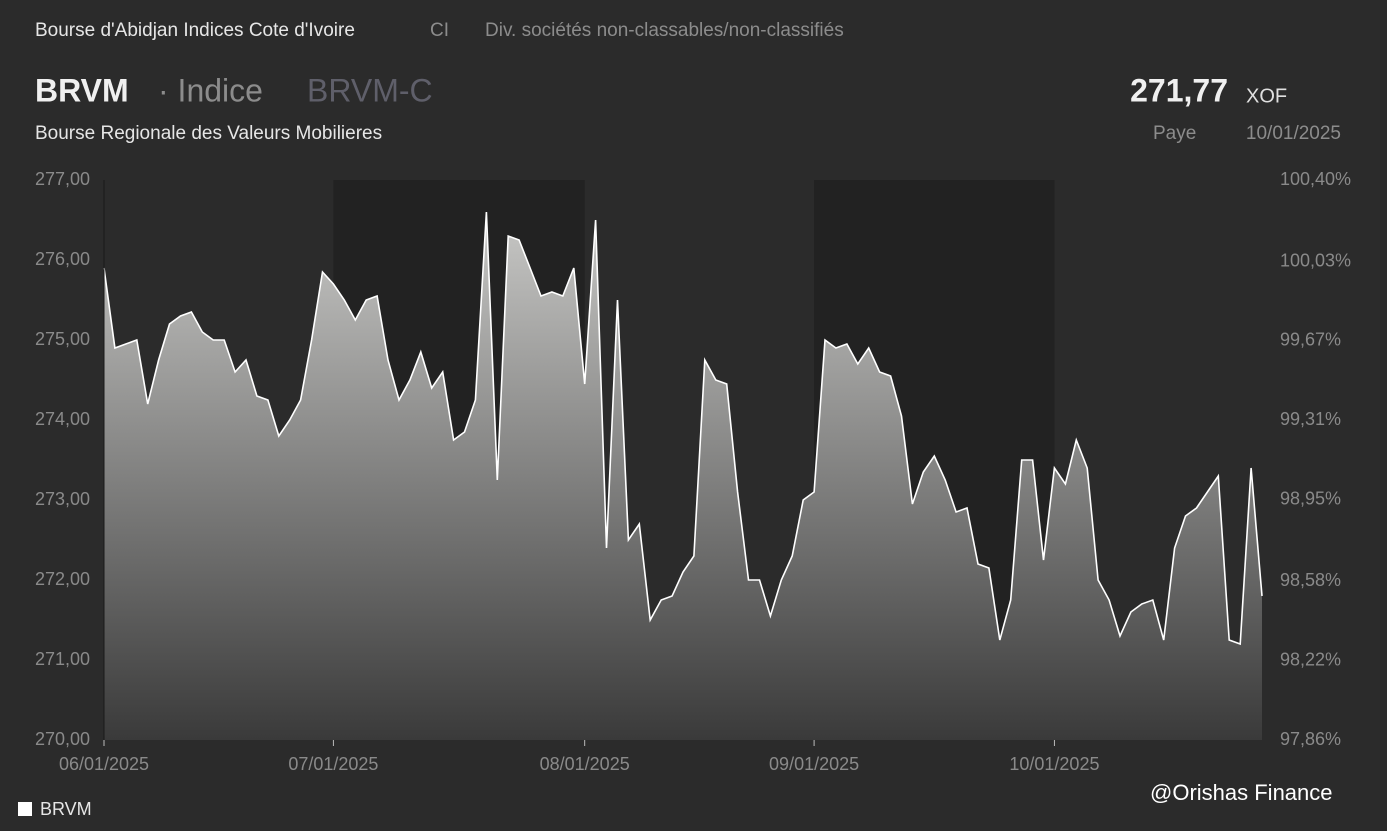  I want to click on legend-label: BRVM, so click(66, 809).